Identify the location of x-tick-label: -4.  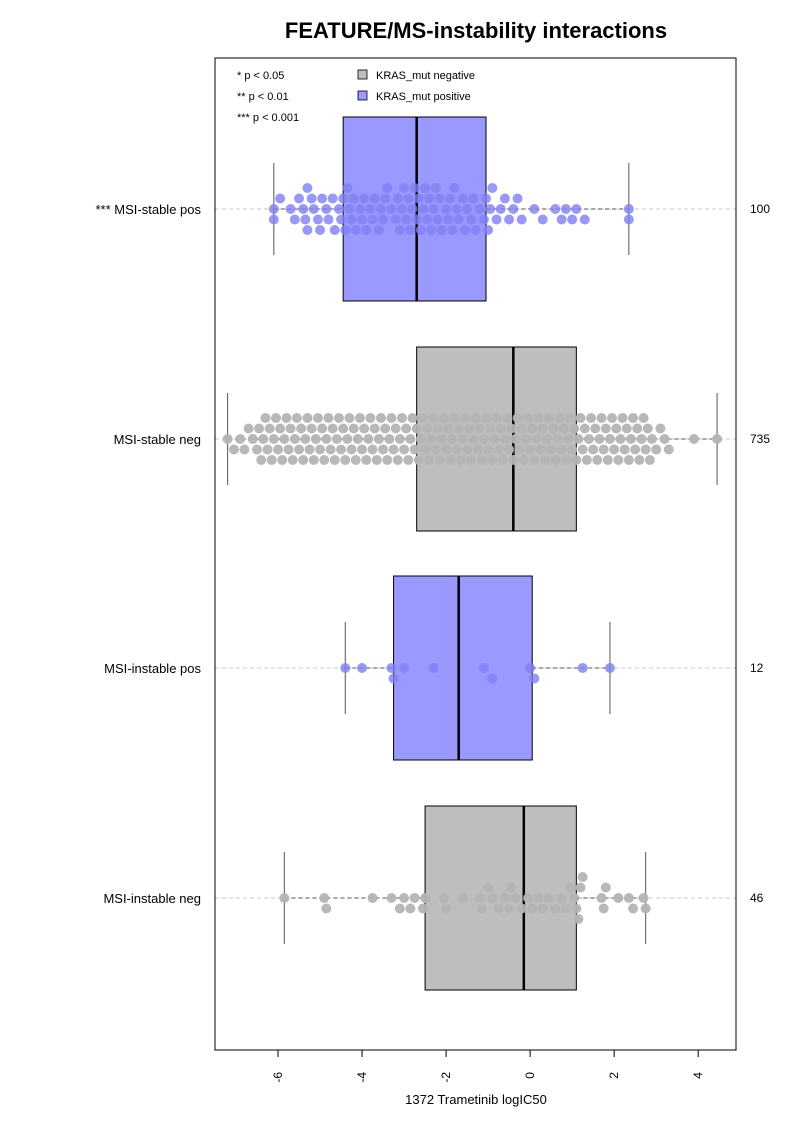
(362, 1077).